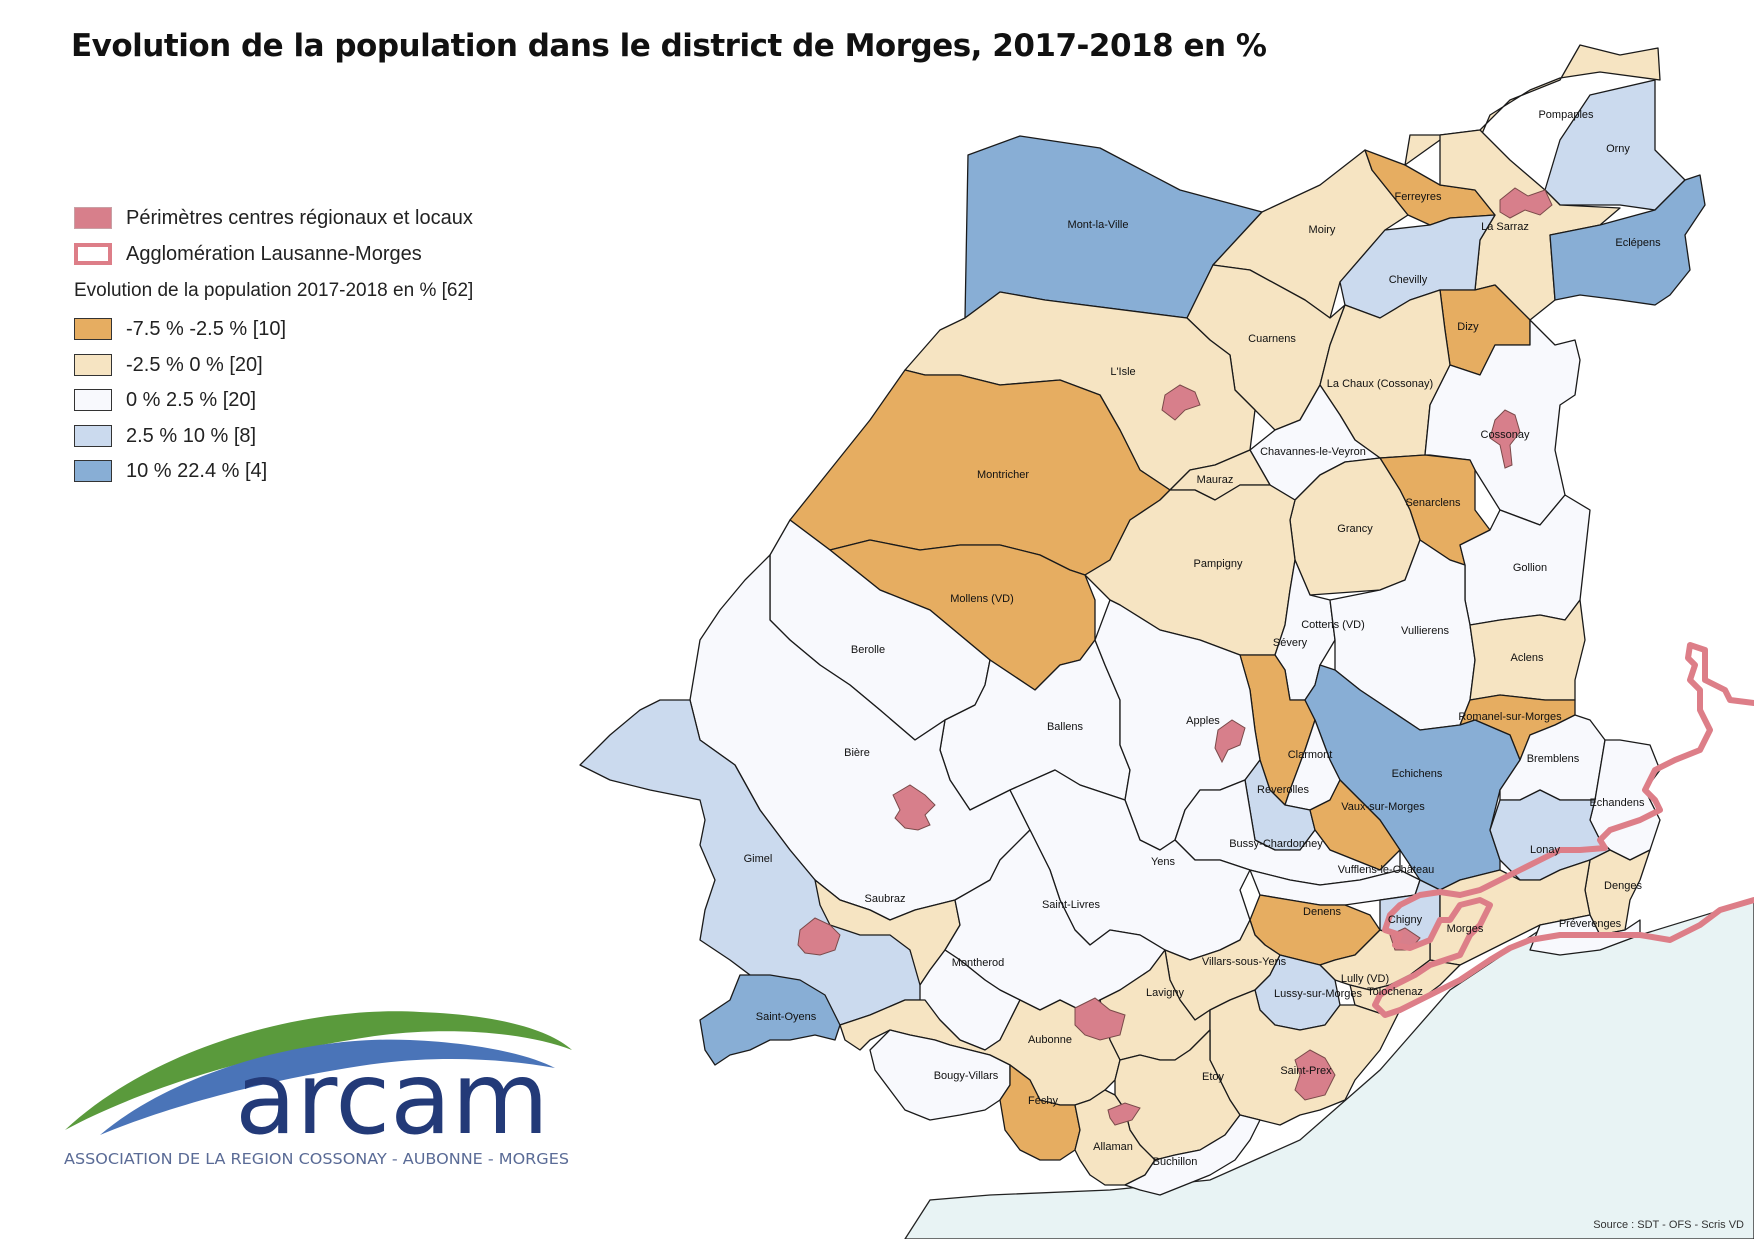  What do you see at coordinates (1124, 1114) in the screenshot?
I see `centre-allaman` at bounding box center [1124, 1114].